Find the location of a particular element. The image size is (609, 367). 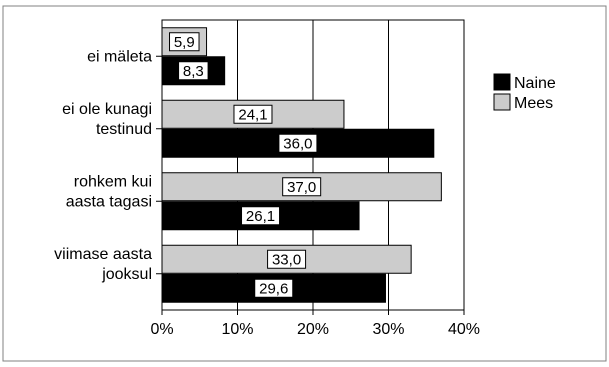

data-label: 37,0 is located at coordinates (301, 187).